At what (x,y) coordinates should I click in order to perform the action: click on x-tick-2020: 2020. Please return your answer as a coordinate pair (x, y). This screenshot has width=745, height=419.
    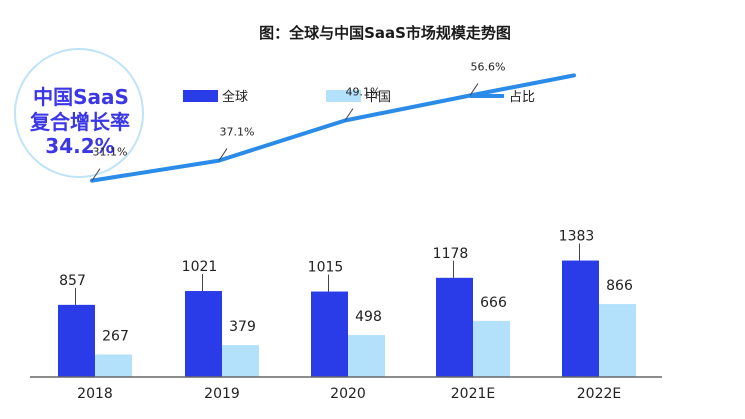
    Looking at the image, I should click on (348, 394).